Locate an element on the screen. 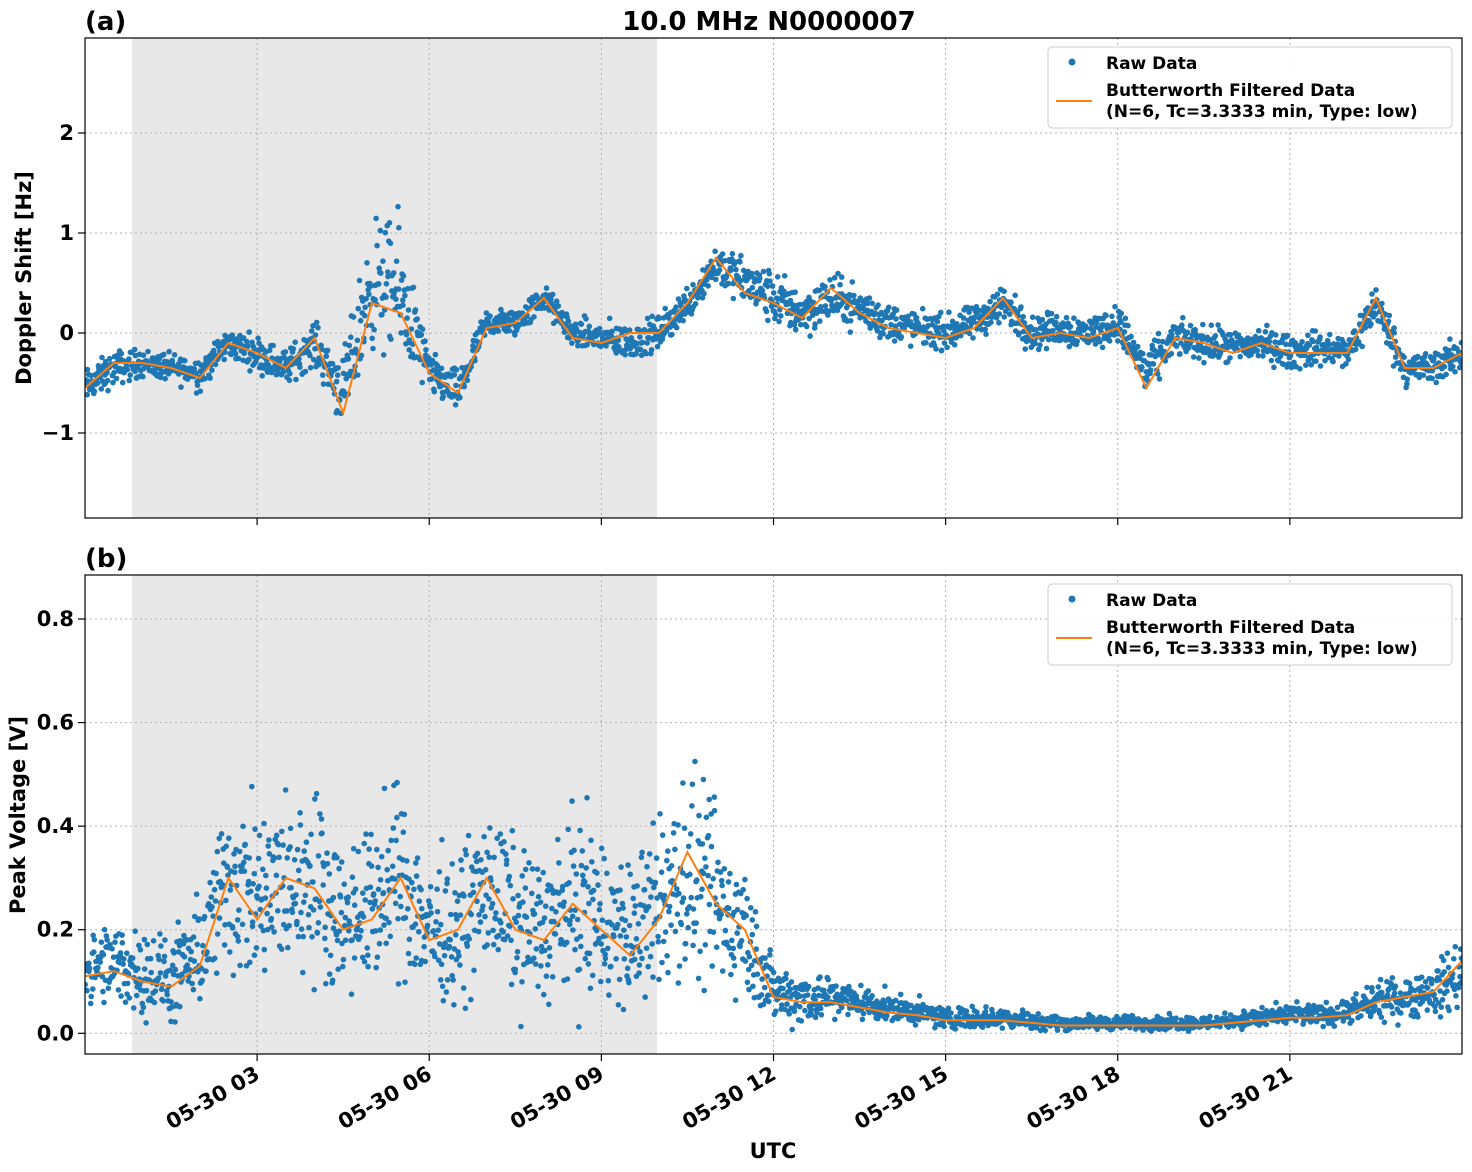 The width and height of the screenshot is (1472, 1172). panel-a-filtered is located at coordinates (773, 336).